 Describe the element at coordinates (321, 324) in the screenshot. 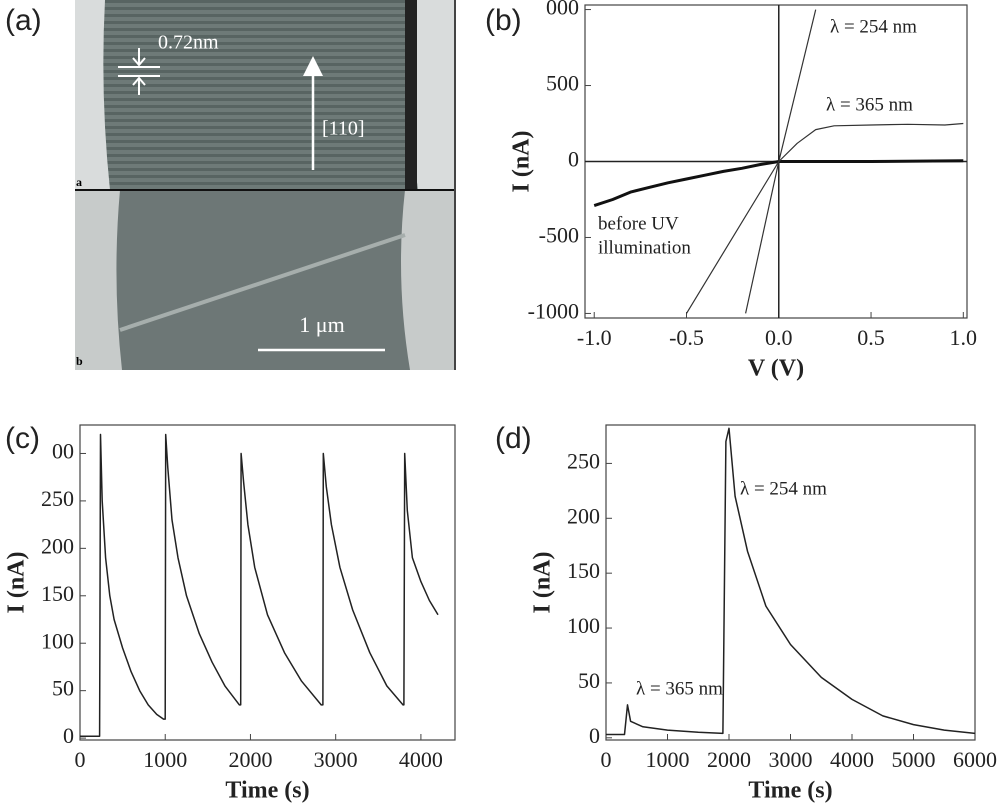

I see `scale-bar-label: 1 μm` at that location.